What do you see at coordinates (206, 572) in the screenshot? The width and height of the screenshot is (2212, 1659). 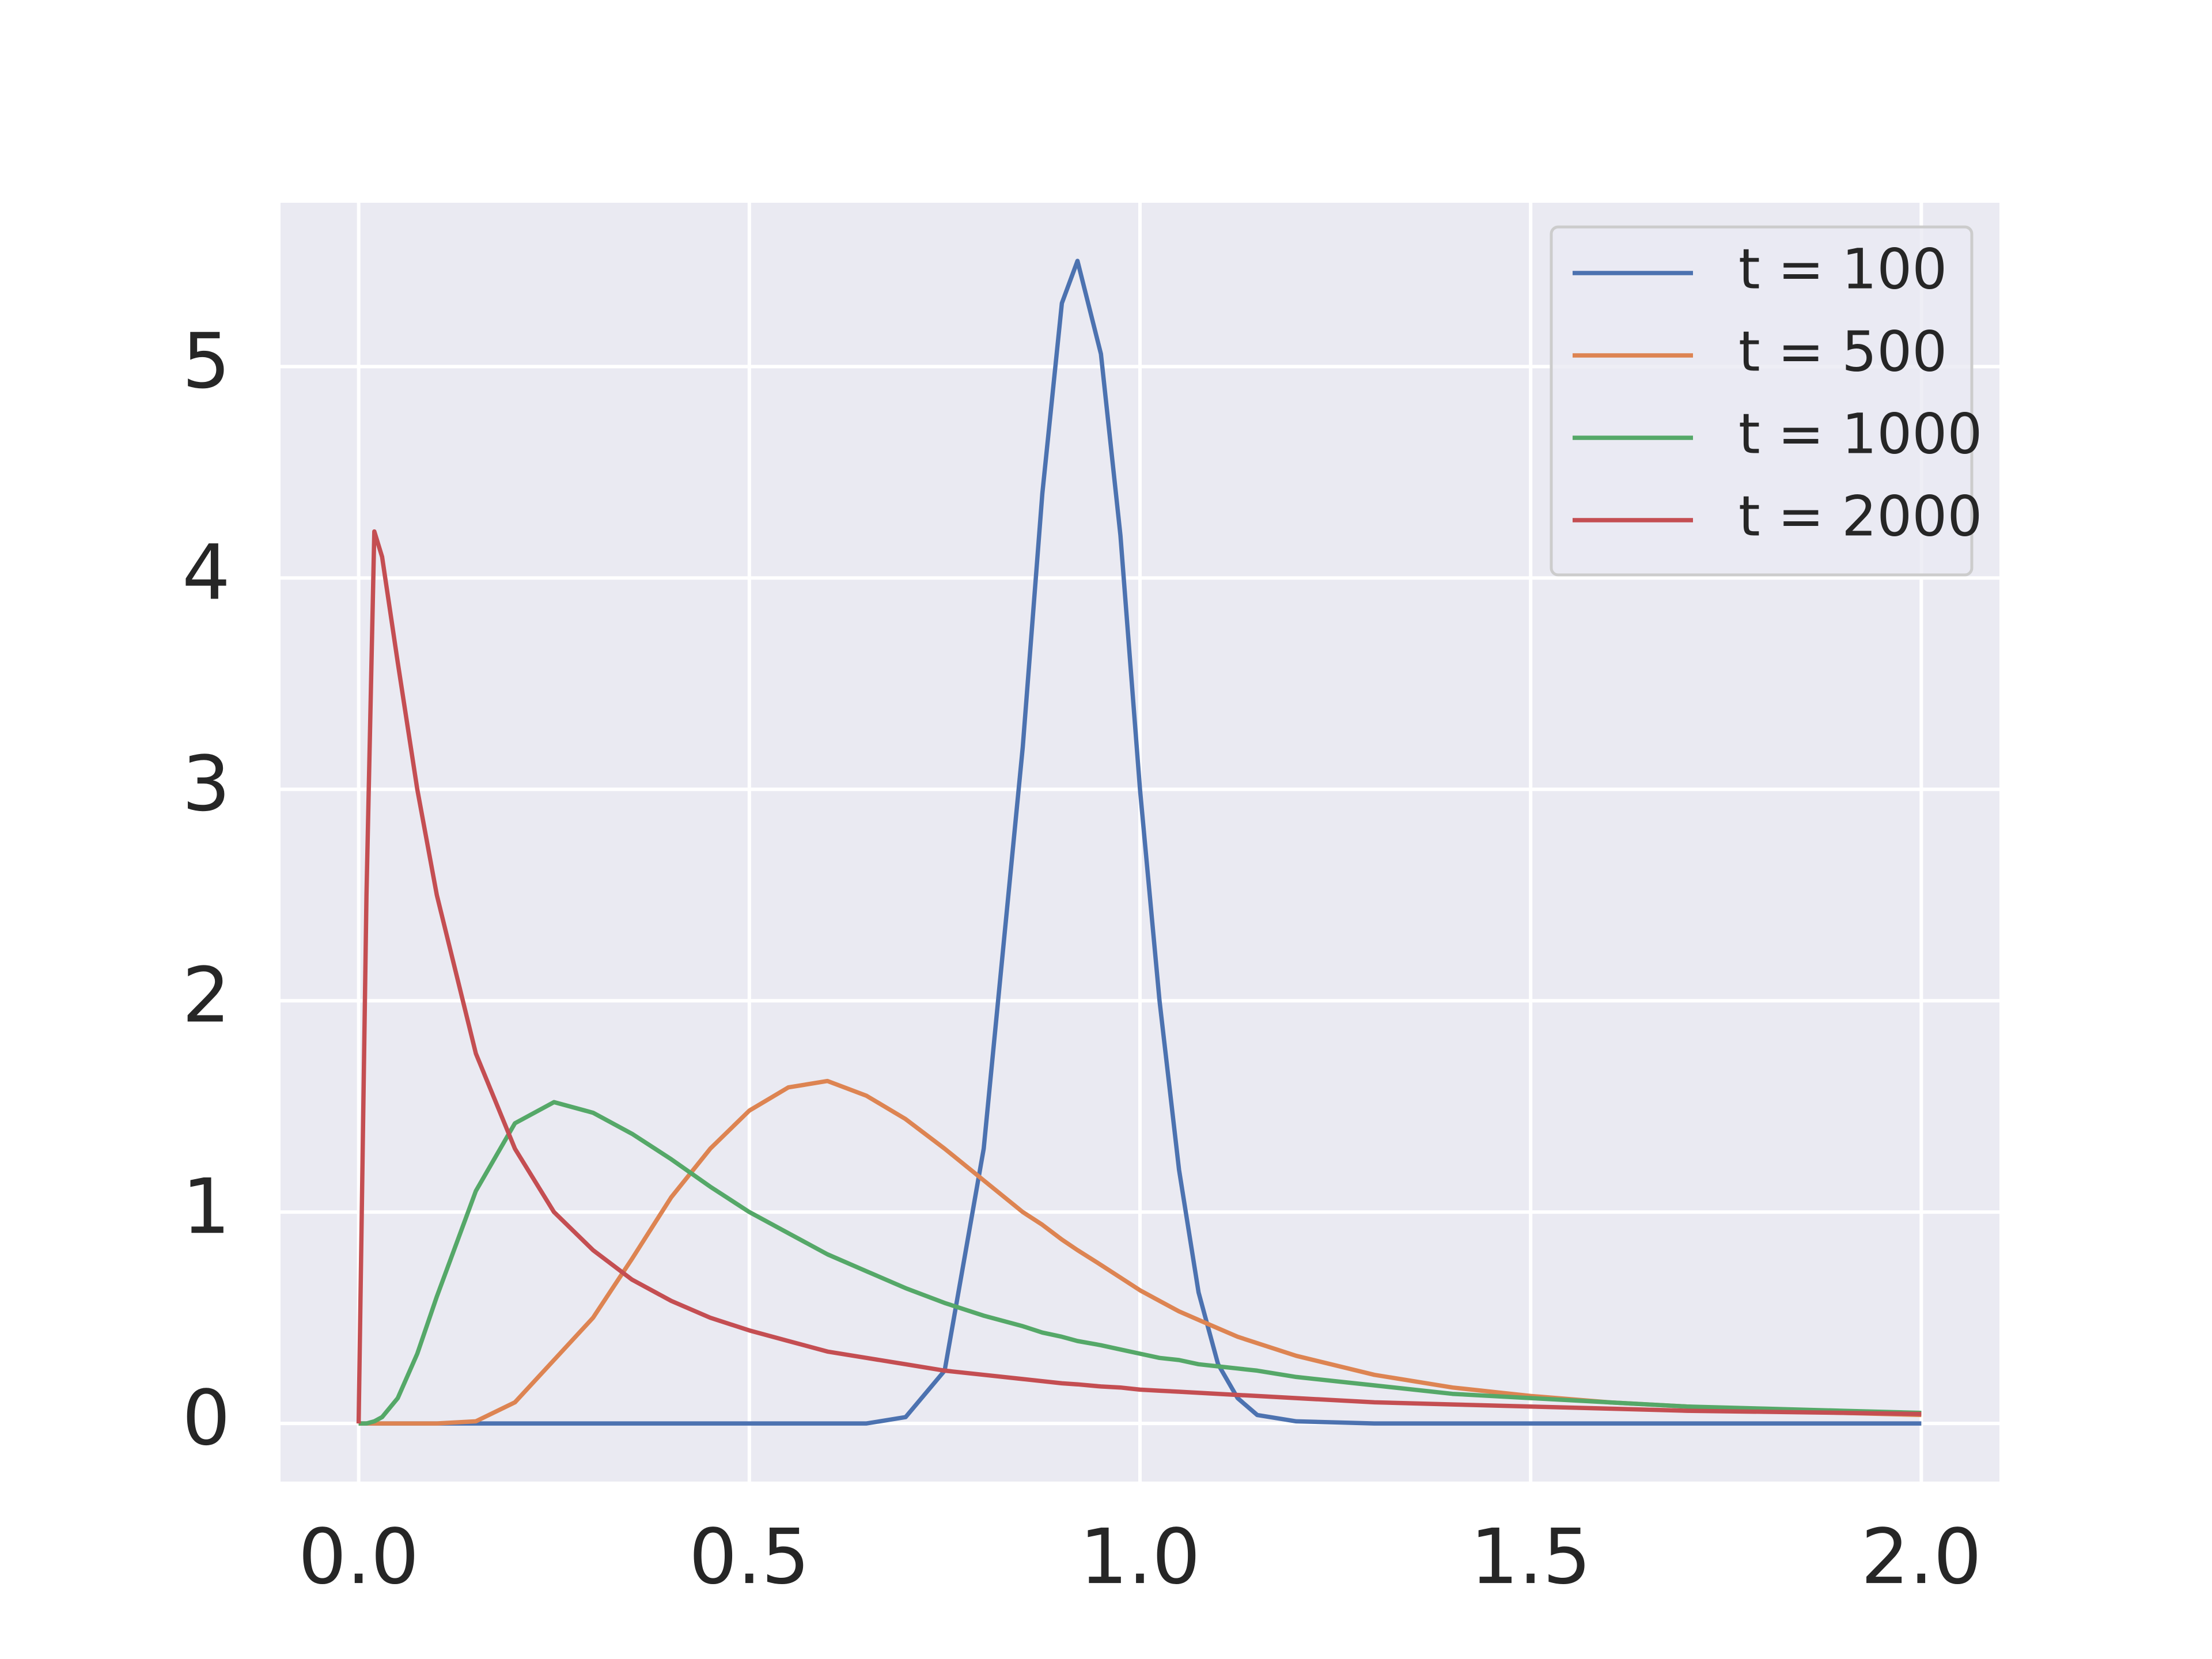 I see `y-tick-label: 4` at bounding box center [206, 572].